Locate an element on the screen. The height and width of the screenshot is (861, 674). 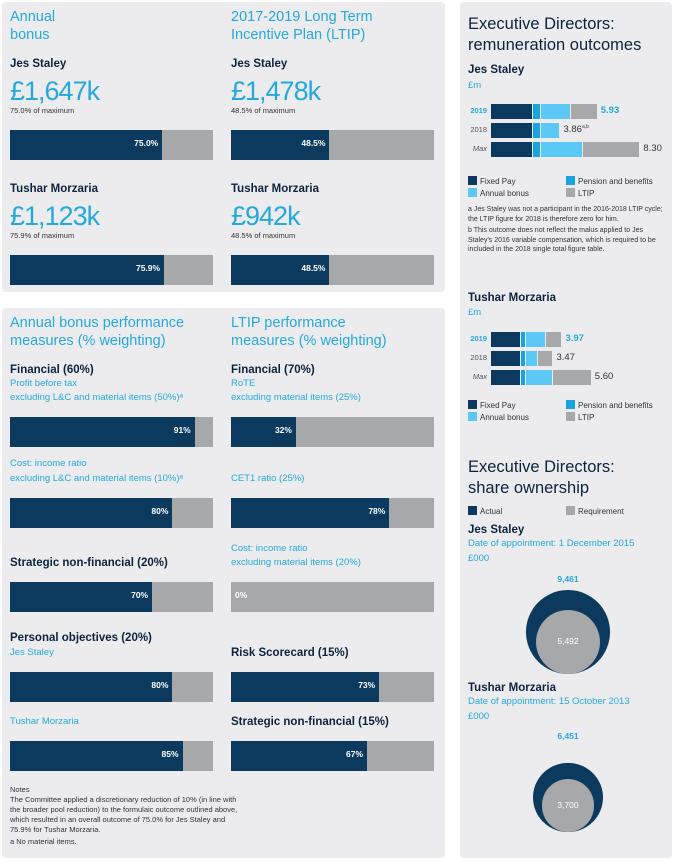
bar-value-label: 70% is located at coordinates (140, 595).